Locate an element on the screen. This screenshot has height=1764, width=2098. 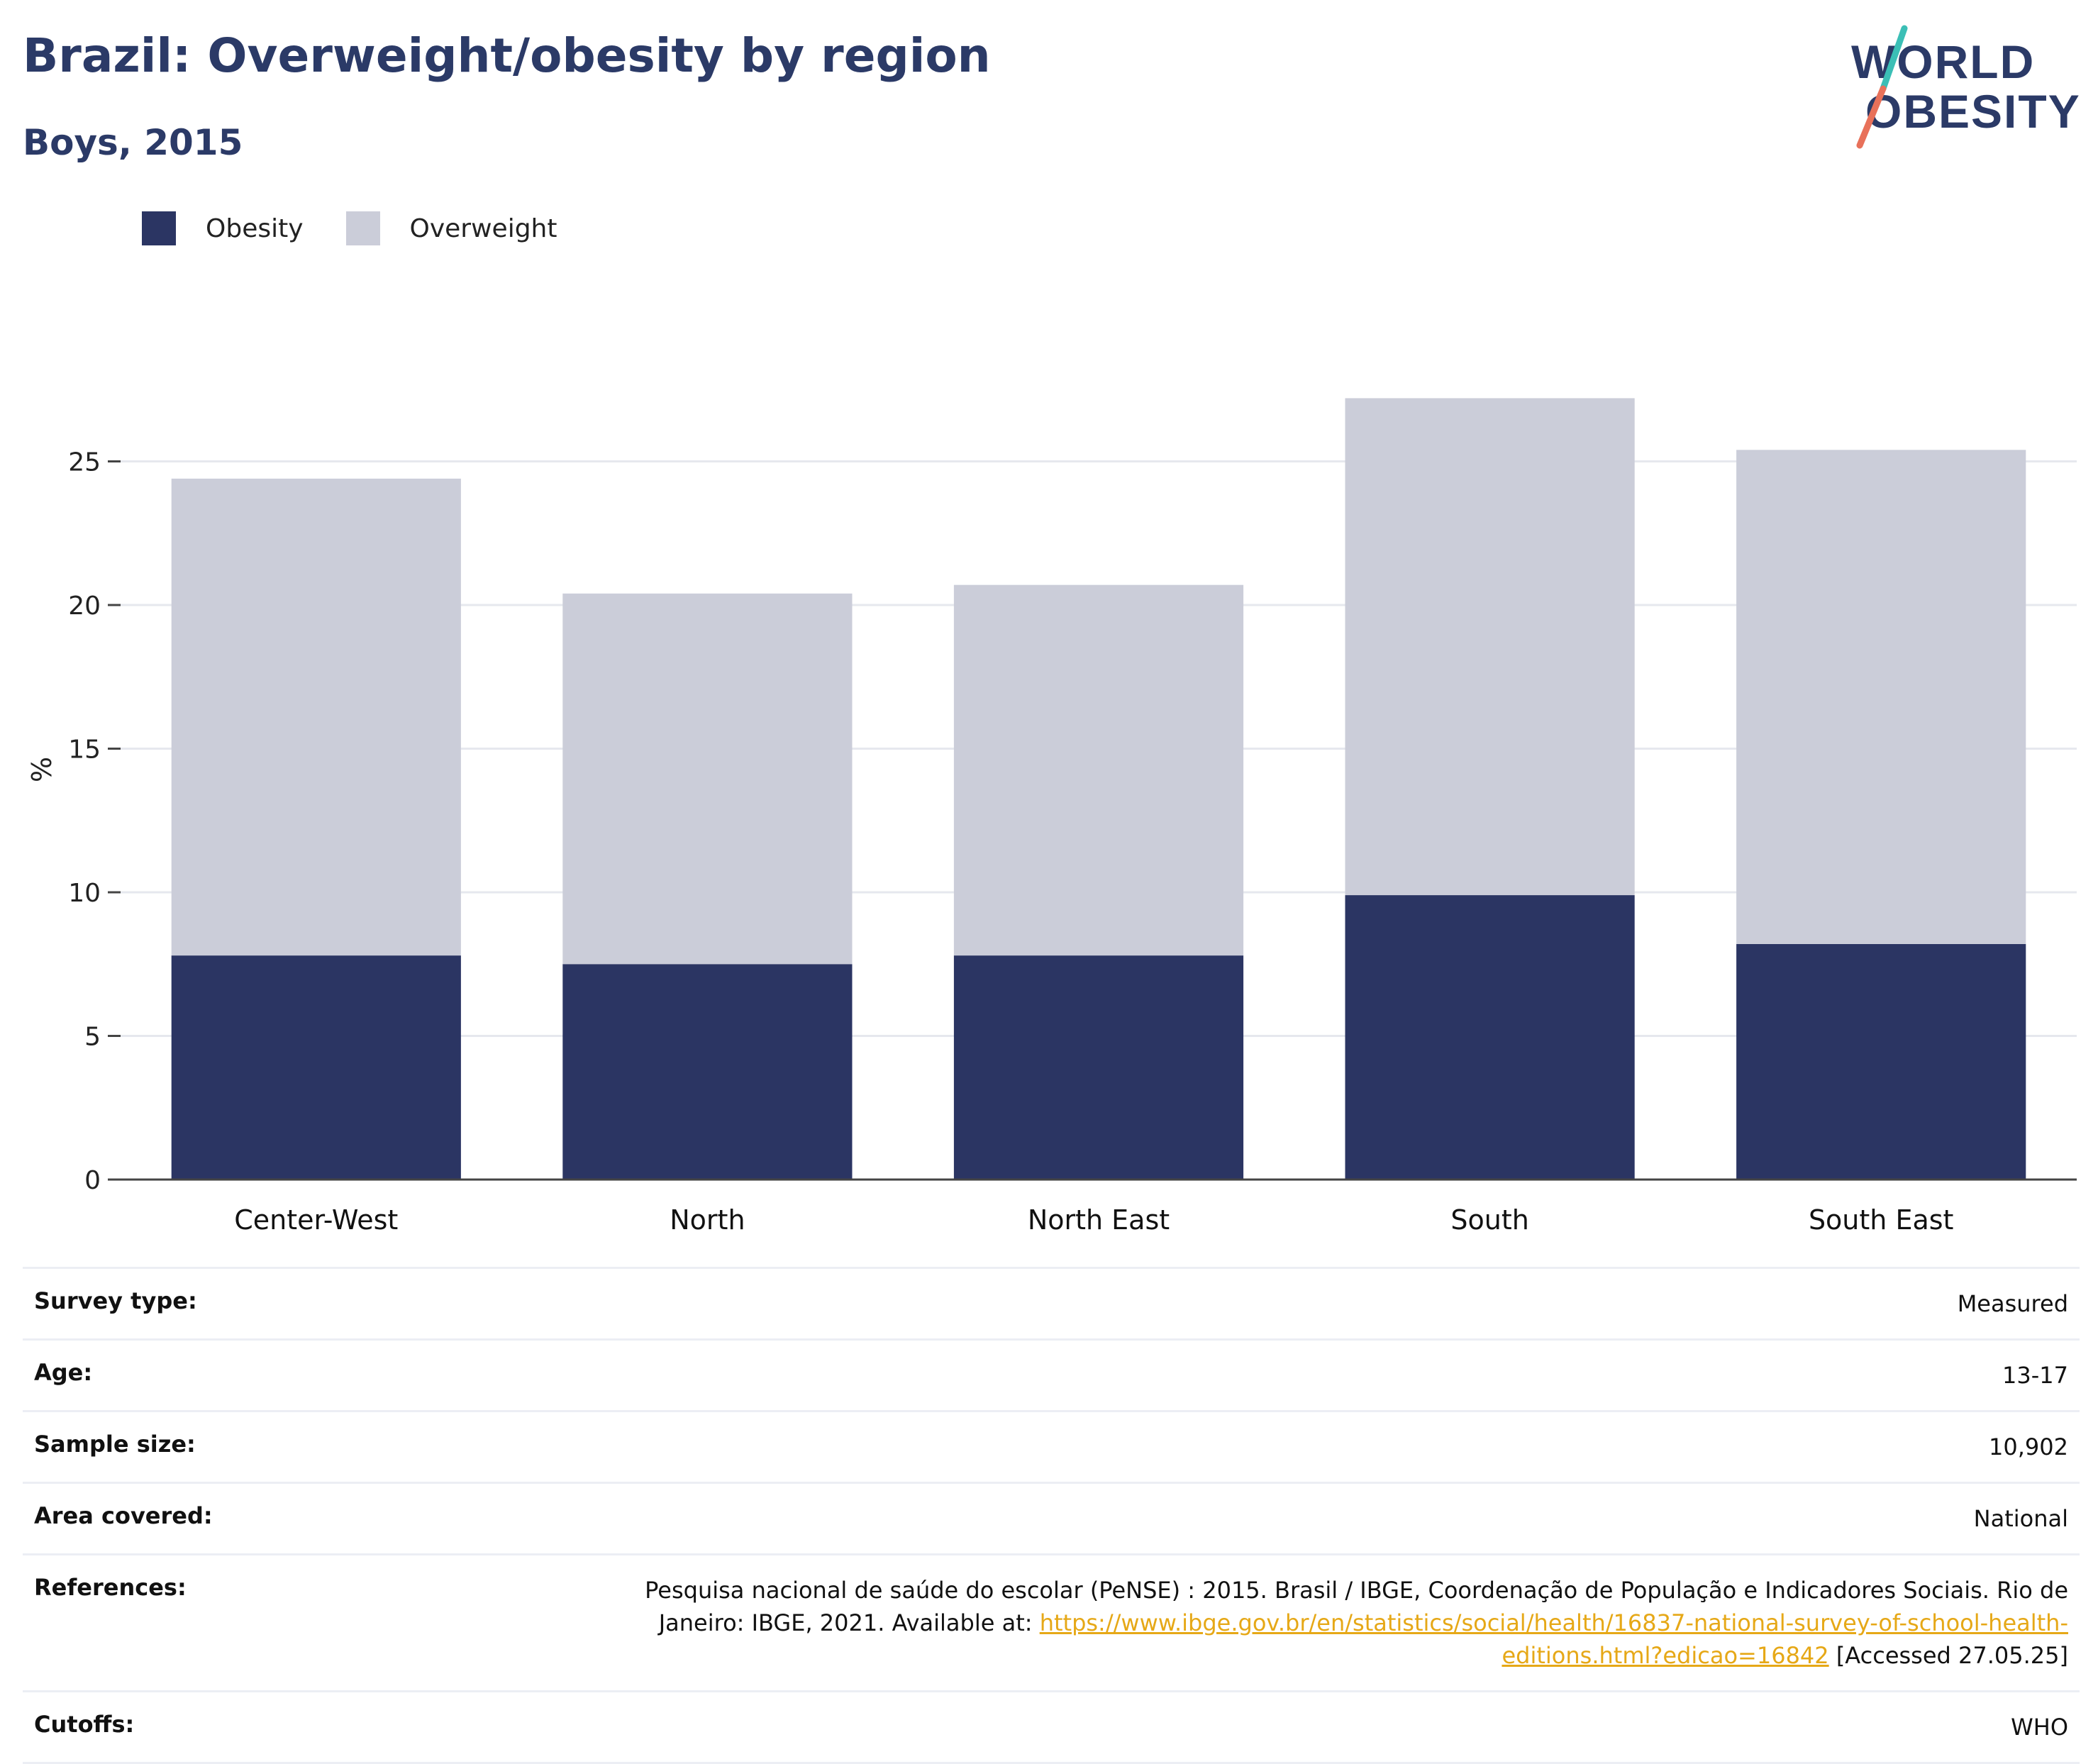
chart-subtitle: Boys, 2015 is located at coordinates (133, 143).